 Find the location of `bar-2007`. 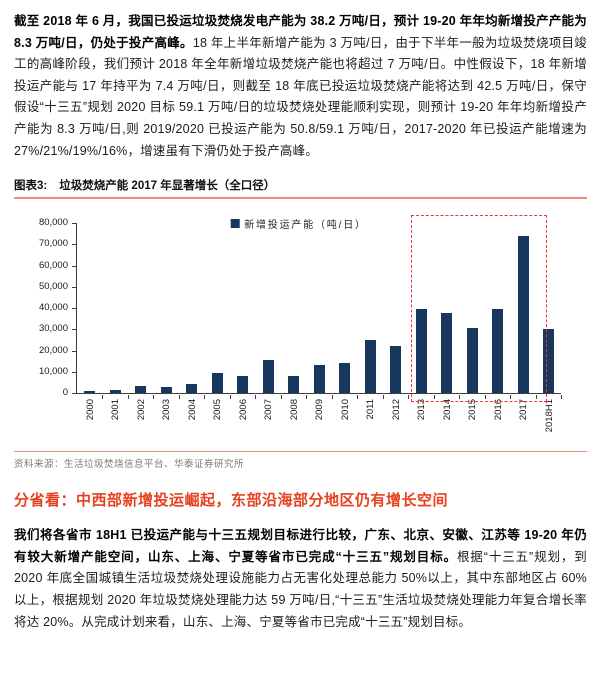

bar-2007 is located at coordinates (268, 377).